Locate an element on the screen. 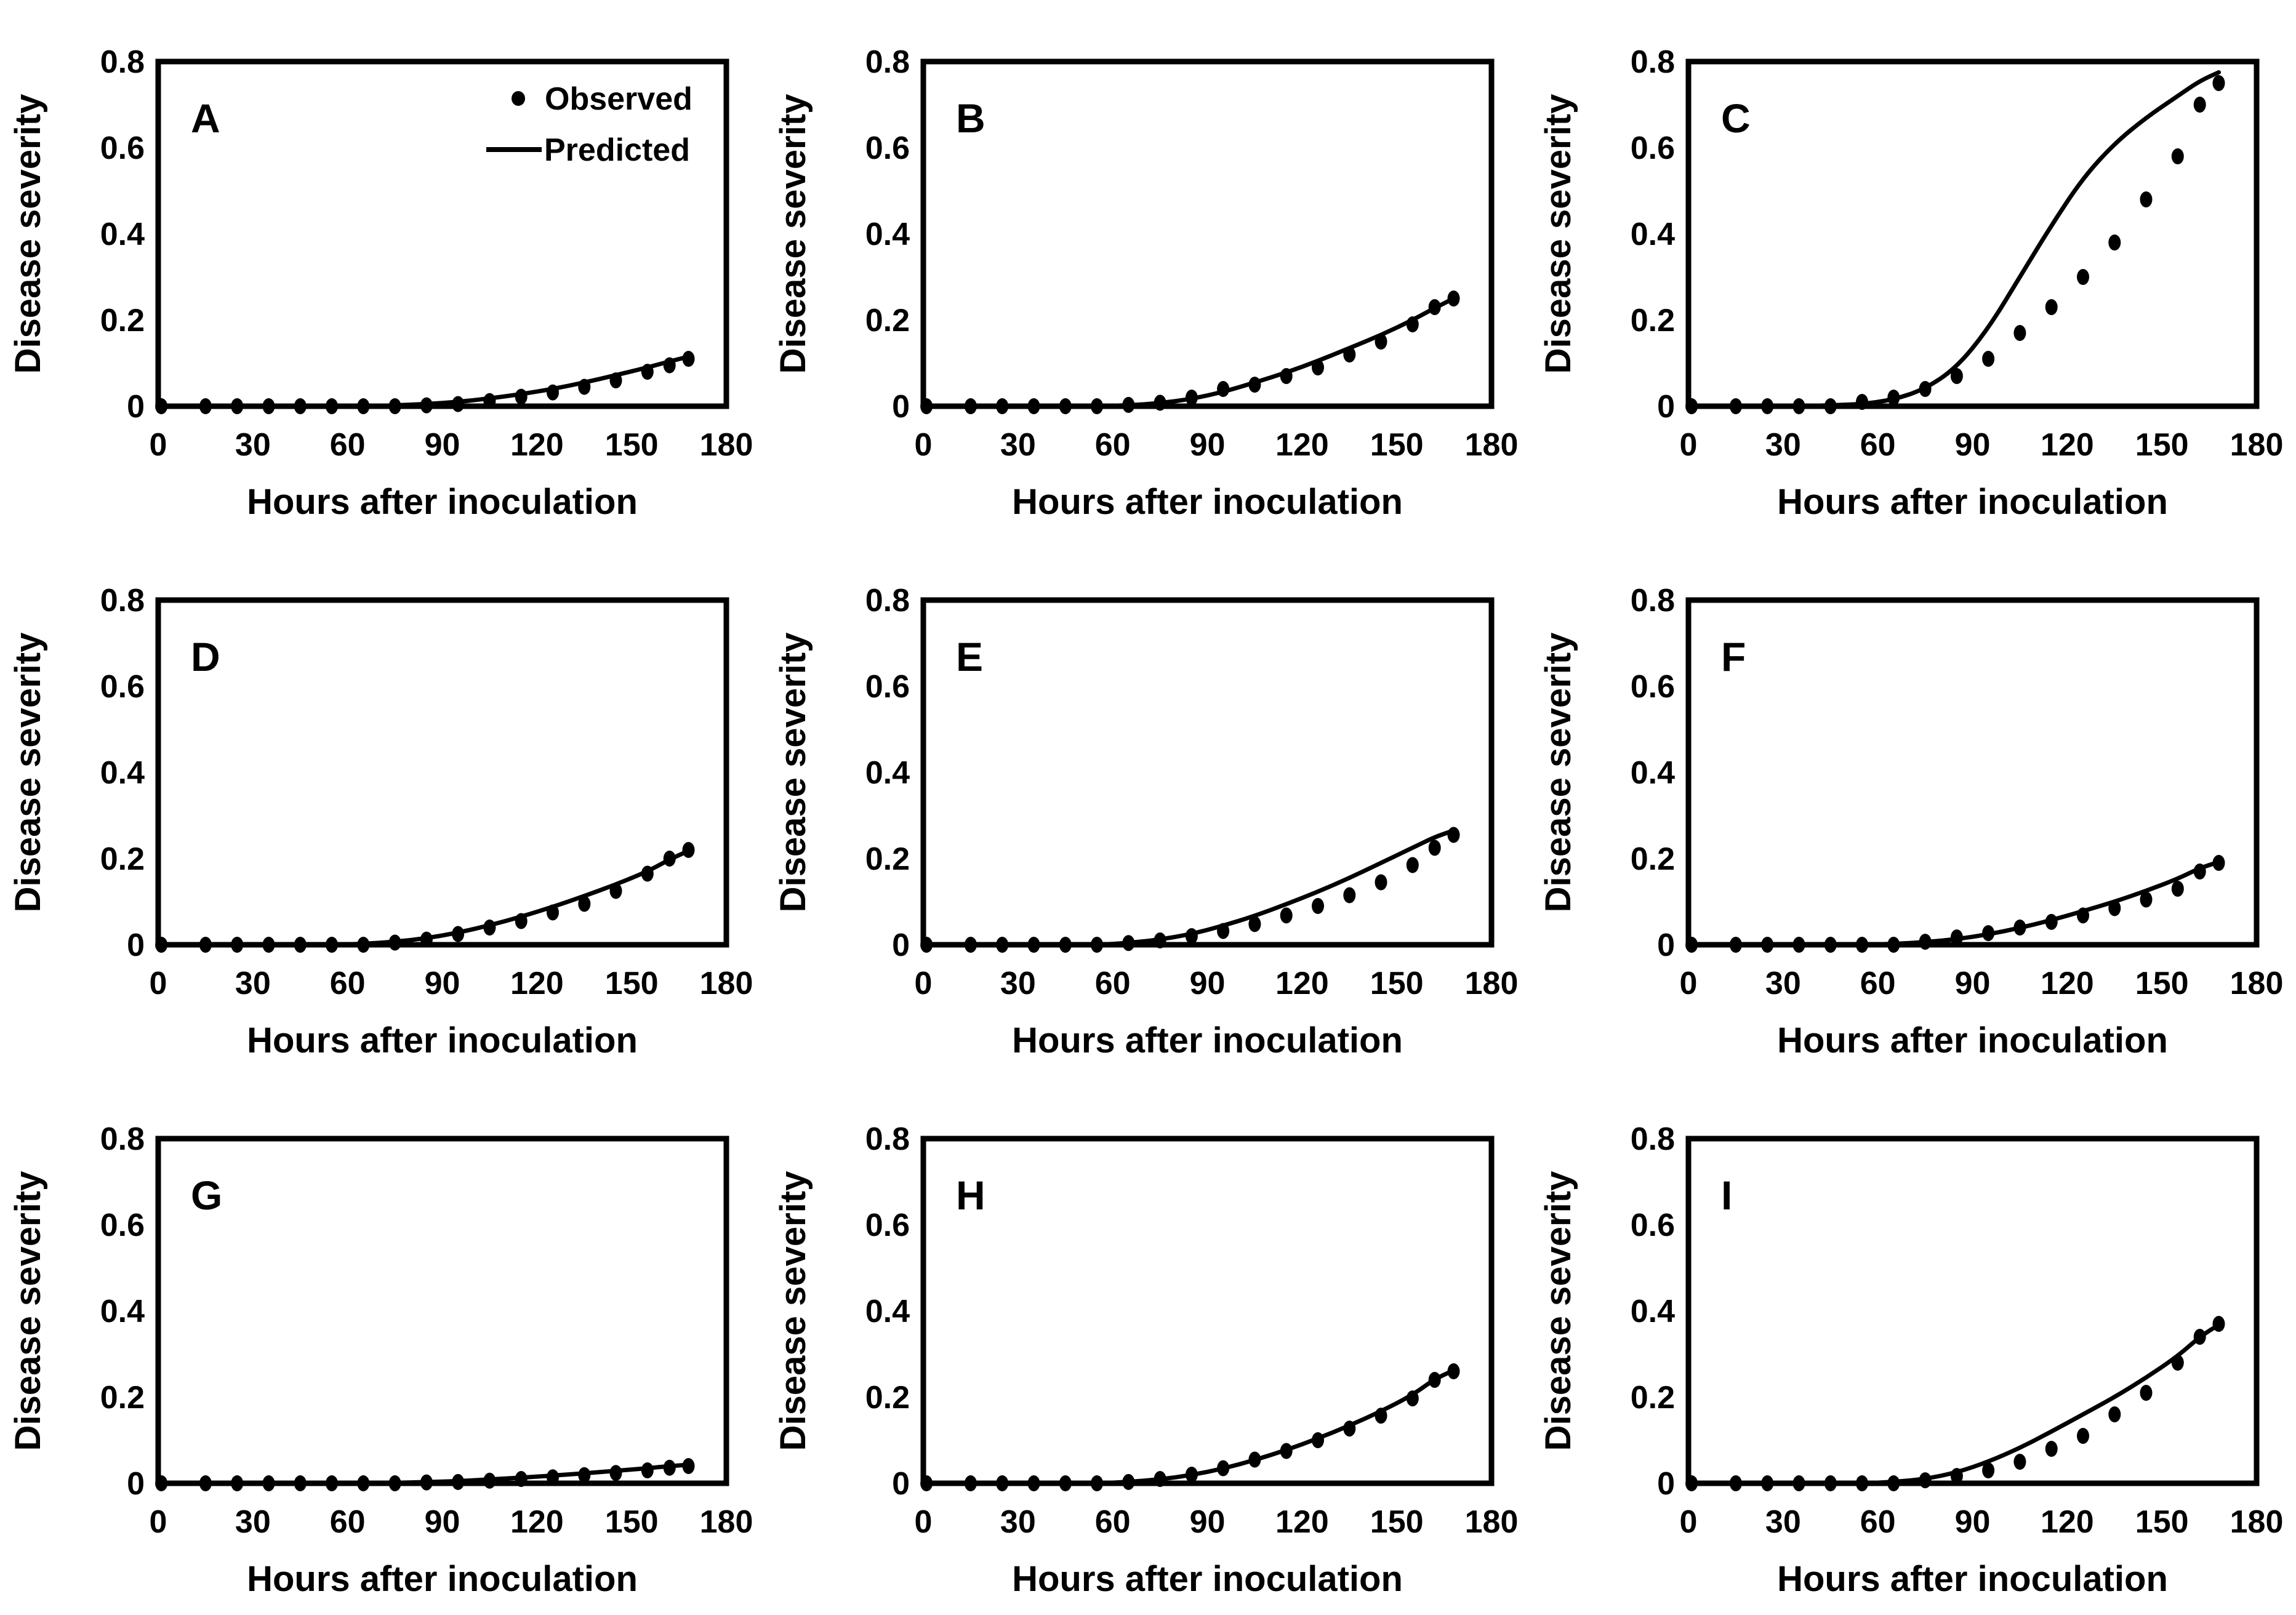 This screenshot has height=1615, width=2296. panel-letter: I is located at coordinates (1726, 1195).